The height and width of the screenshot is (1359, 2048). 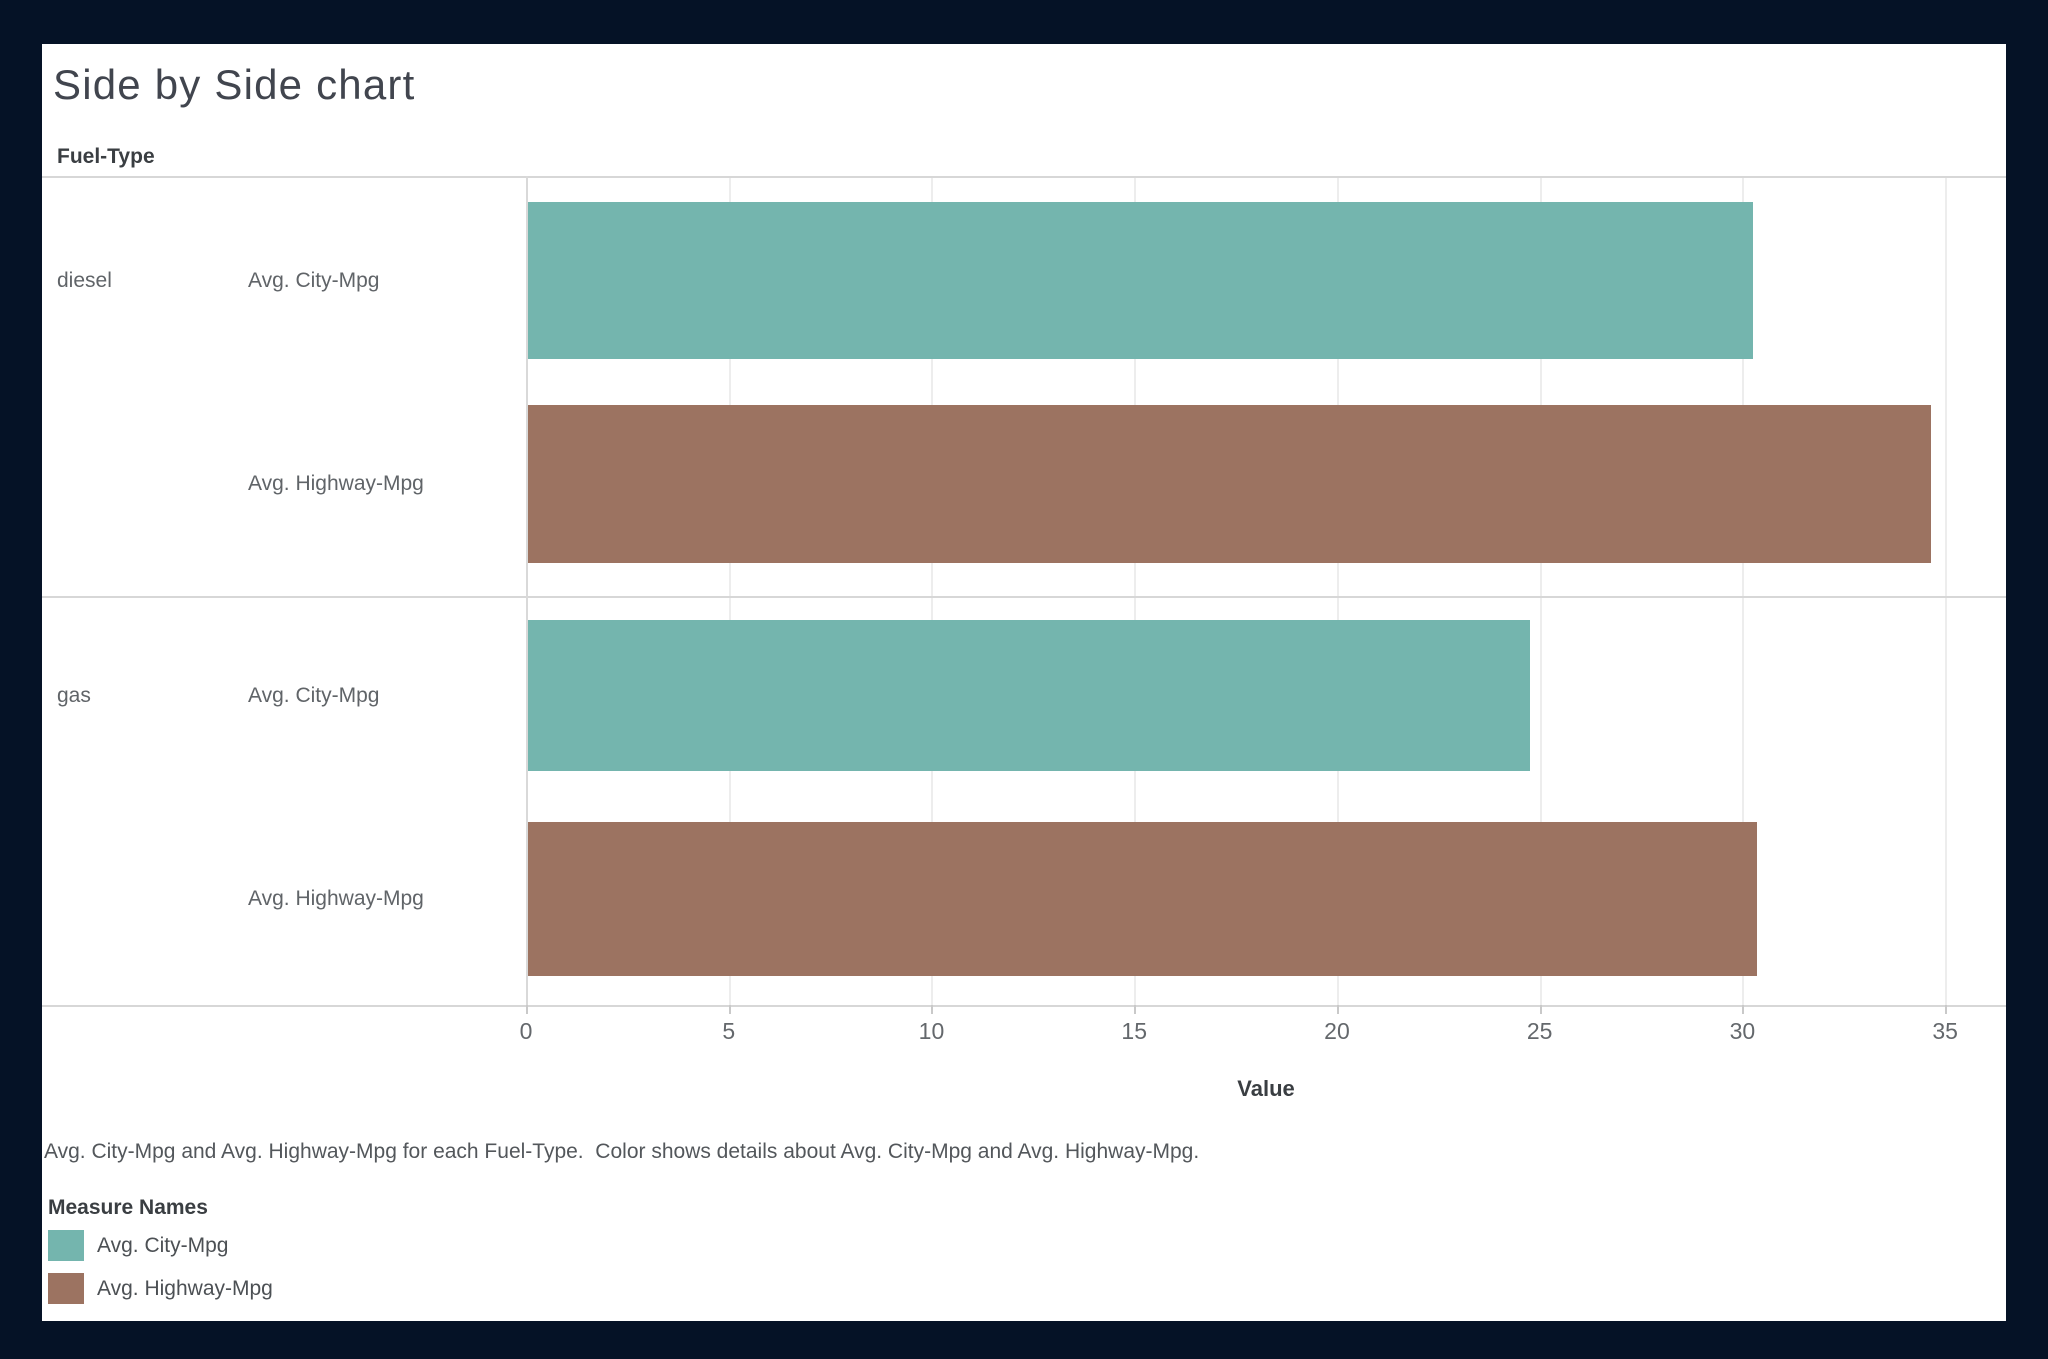 I want to click on bar-diesel-highway, so click(x=1229, y=484).